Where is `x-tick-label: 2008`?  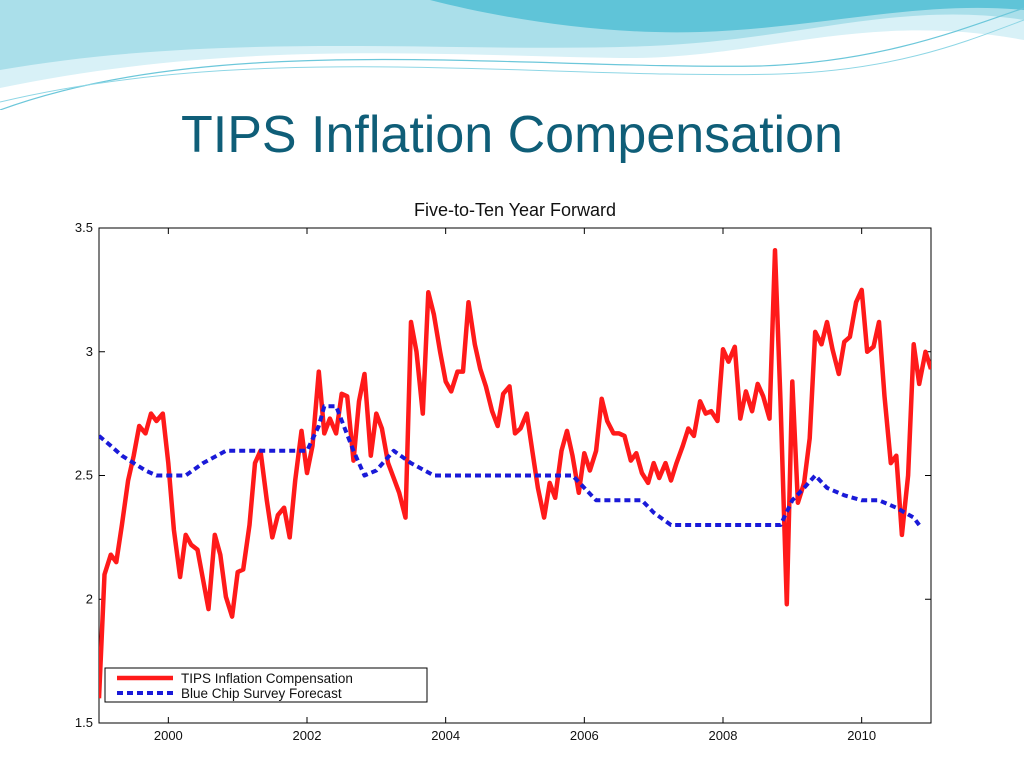 x-tick-label: 2008 is located at coordinates (723, 735).